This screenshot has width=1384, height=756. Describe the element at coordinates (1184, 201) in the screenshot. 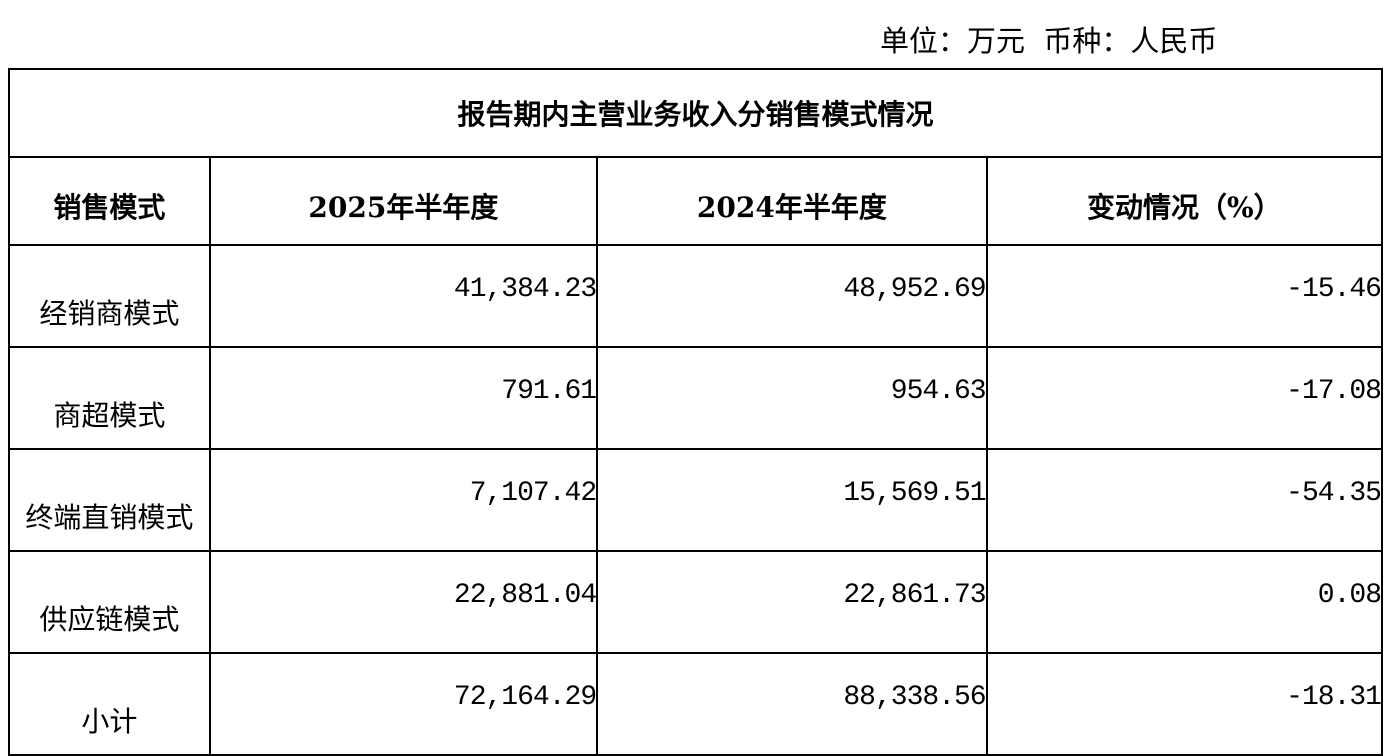

I see `header-cell: 变动情况（%）` at that location.